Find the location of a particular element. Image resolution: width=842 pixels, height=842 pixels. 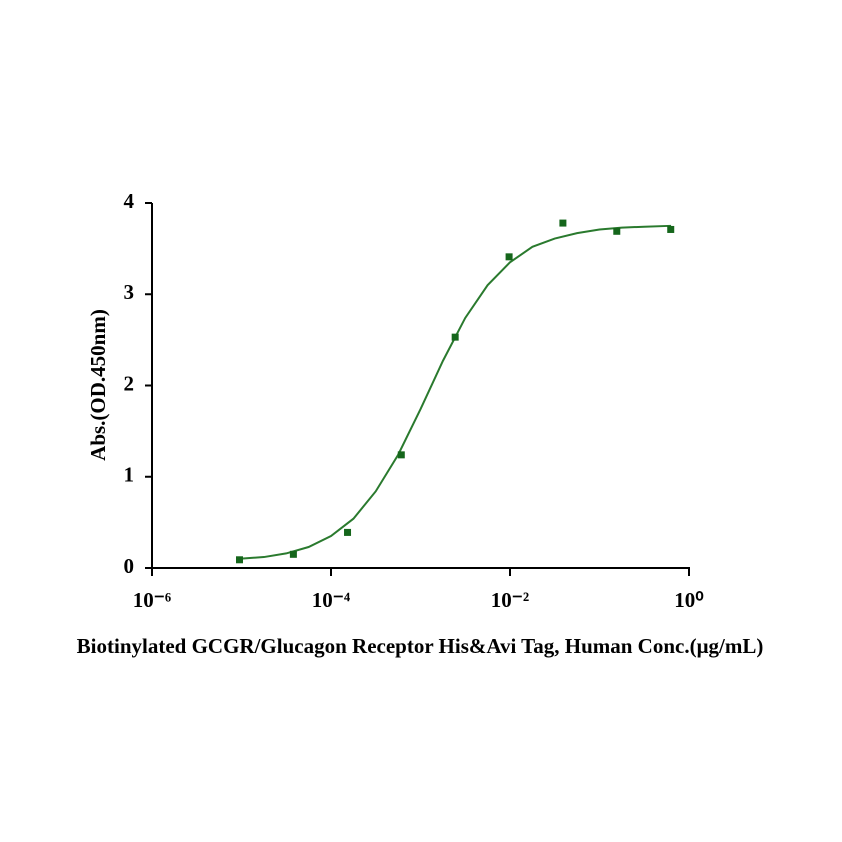

y-tick-label: 2 is located at coordinates (129, 383).